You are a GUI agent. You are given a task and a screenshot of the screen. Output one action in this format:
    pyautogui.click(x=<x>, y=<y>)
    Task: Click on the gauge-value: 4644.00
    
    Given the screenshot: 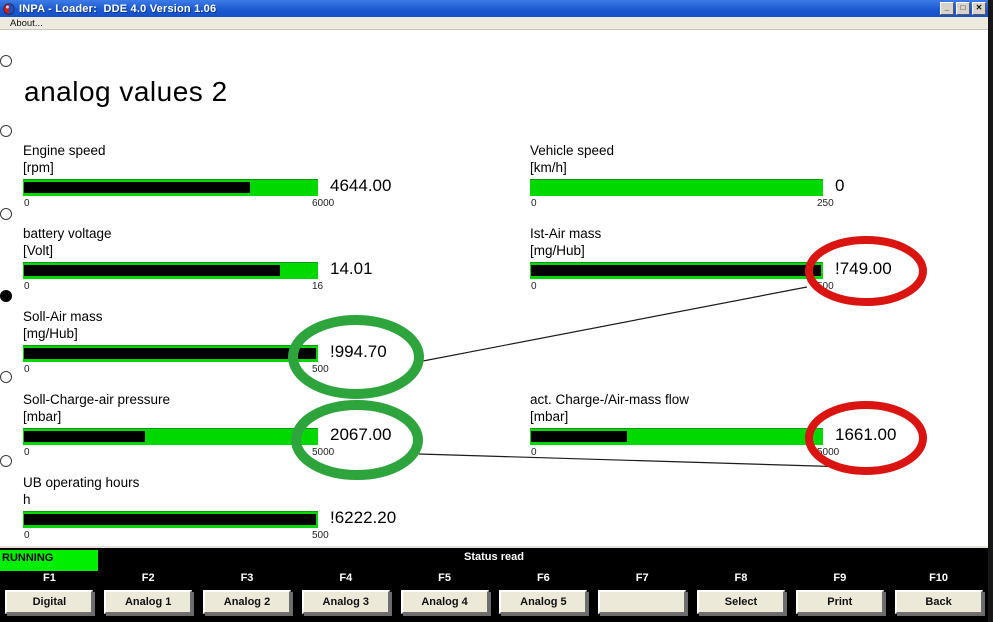 What is the action you would take?
    pyautogui.click(x=361, y=185)
    